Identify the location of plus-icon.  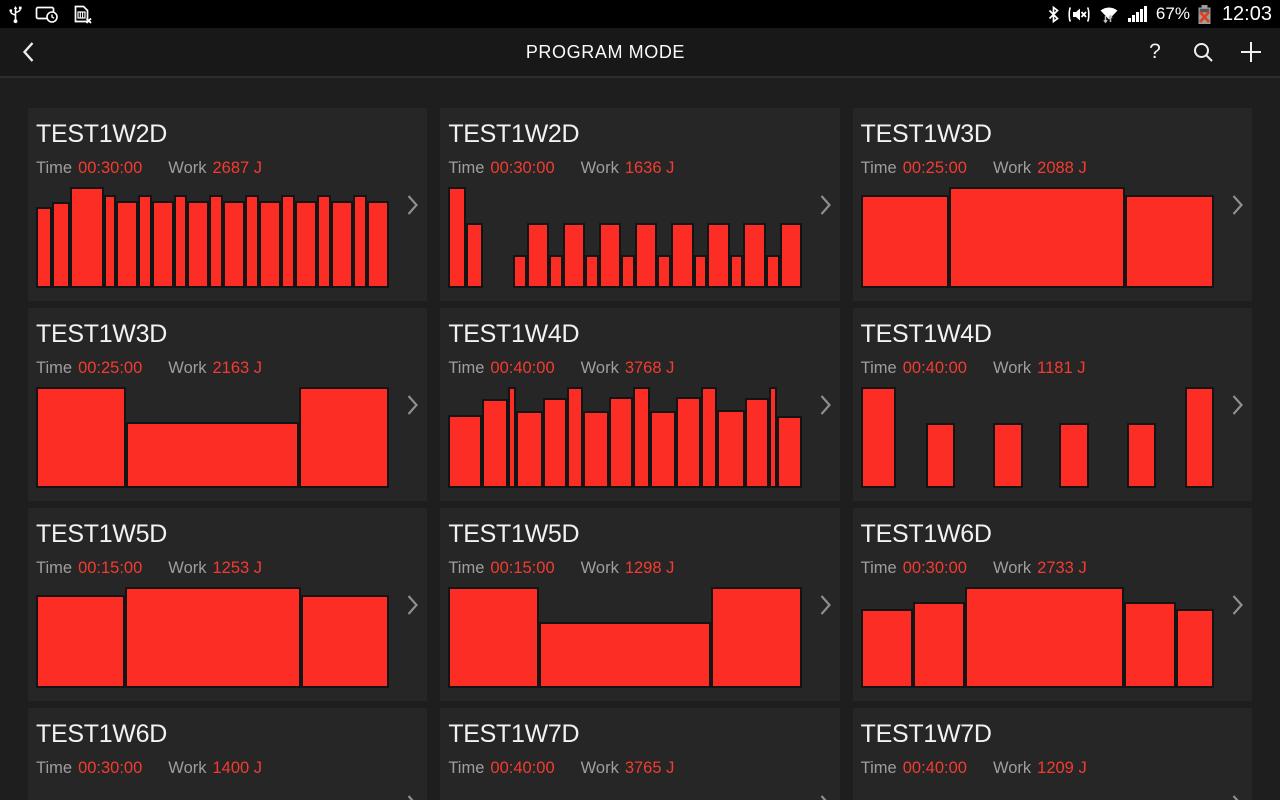
(1251, 52).